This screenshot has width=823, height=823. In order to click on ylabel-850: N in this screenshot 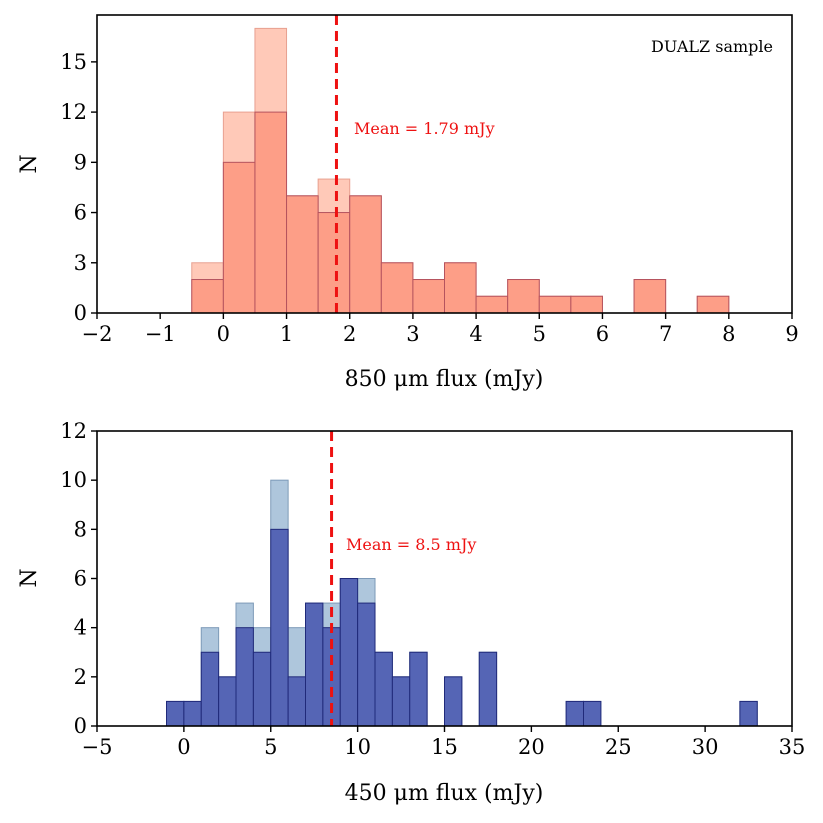, I will do `click(29, 163)`.